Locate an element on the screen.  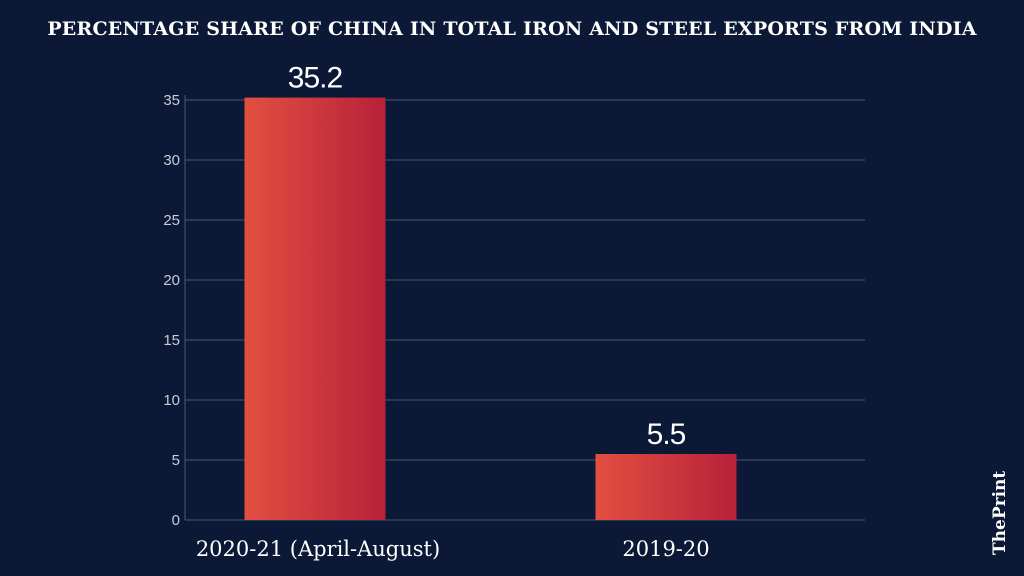
y-tick-label: 10 is located at coordinates (171, 400).